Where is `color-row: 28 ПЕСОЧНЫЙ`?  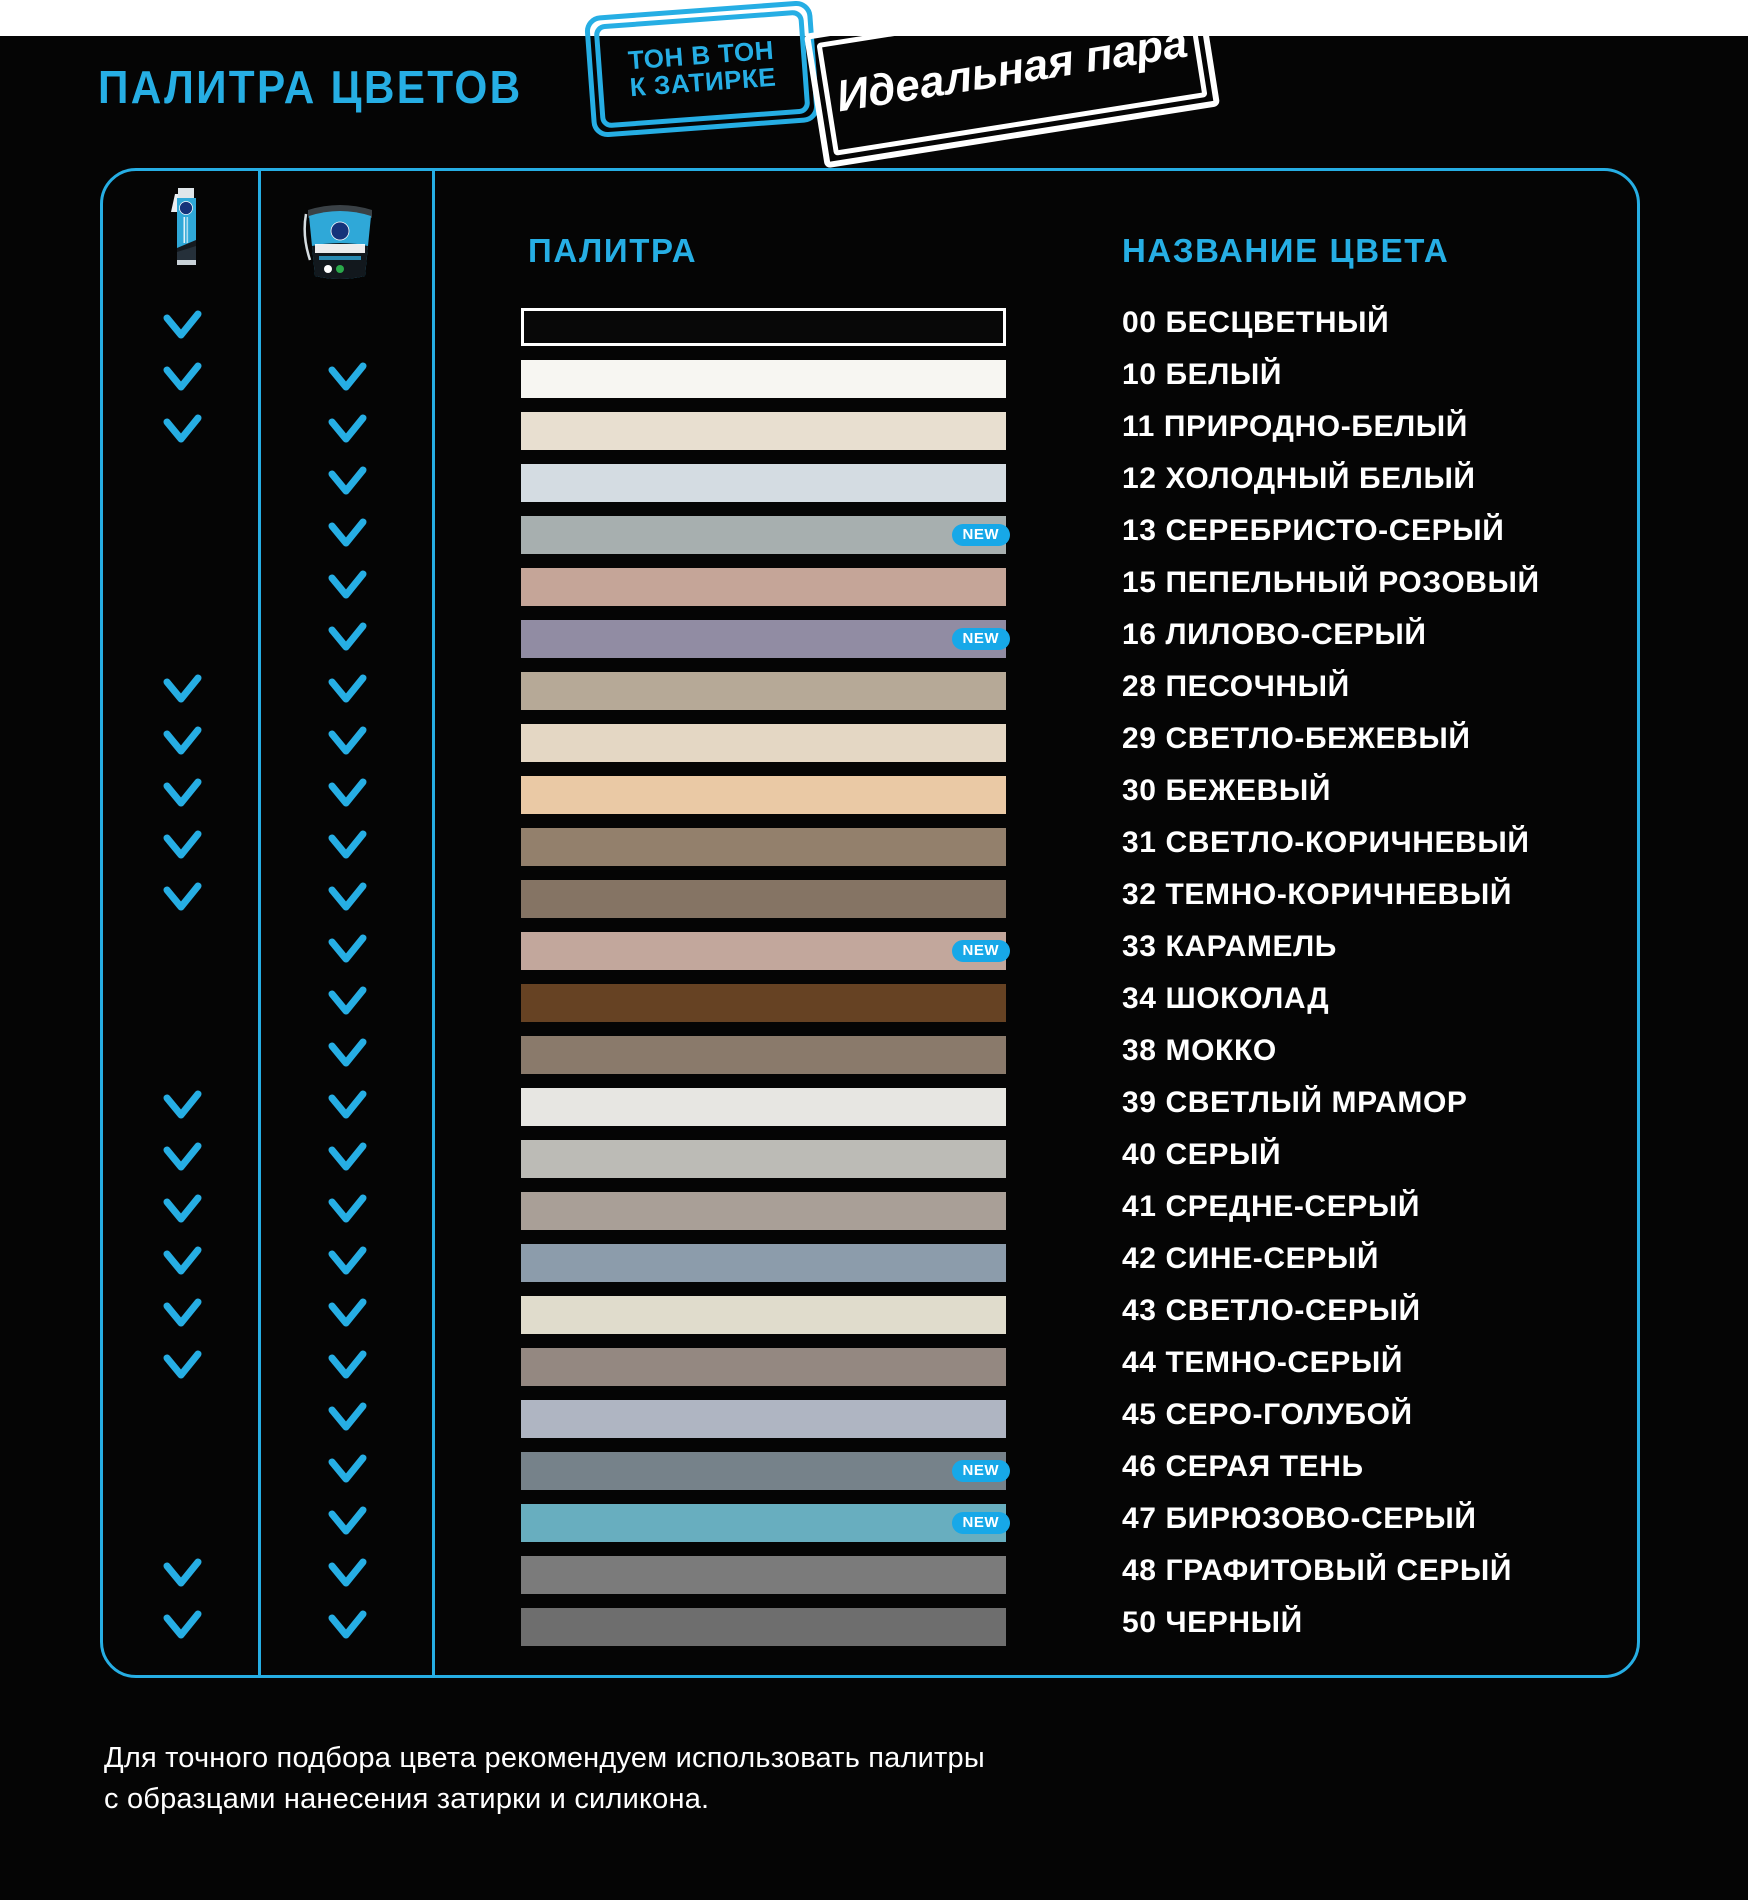 color-row: 28 ПЕСОЧНЫЙ is located at coordinates (874, 692).